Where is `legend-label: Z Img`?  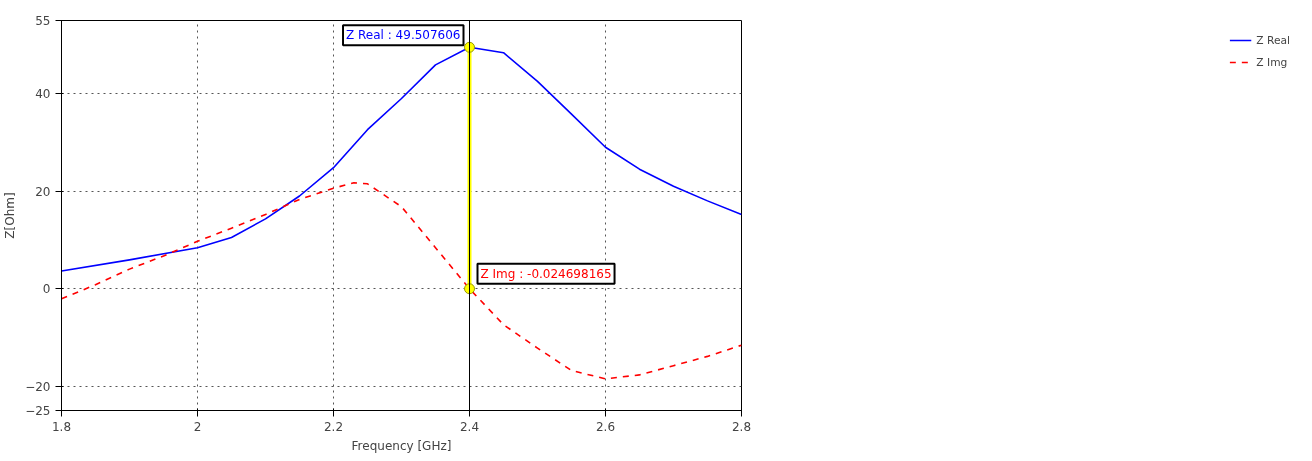 legend-label: Z Img is located at coordinates (1272, 62).